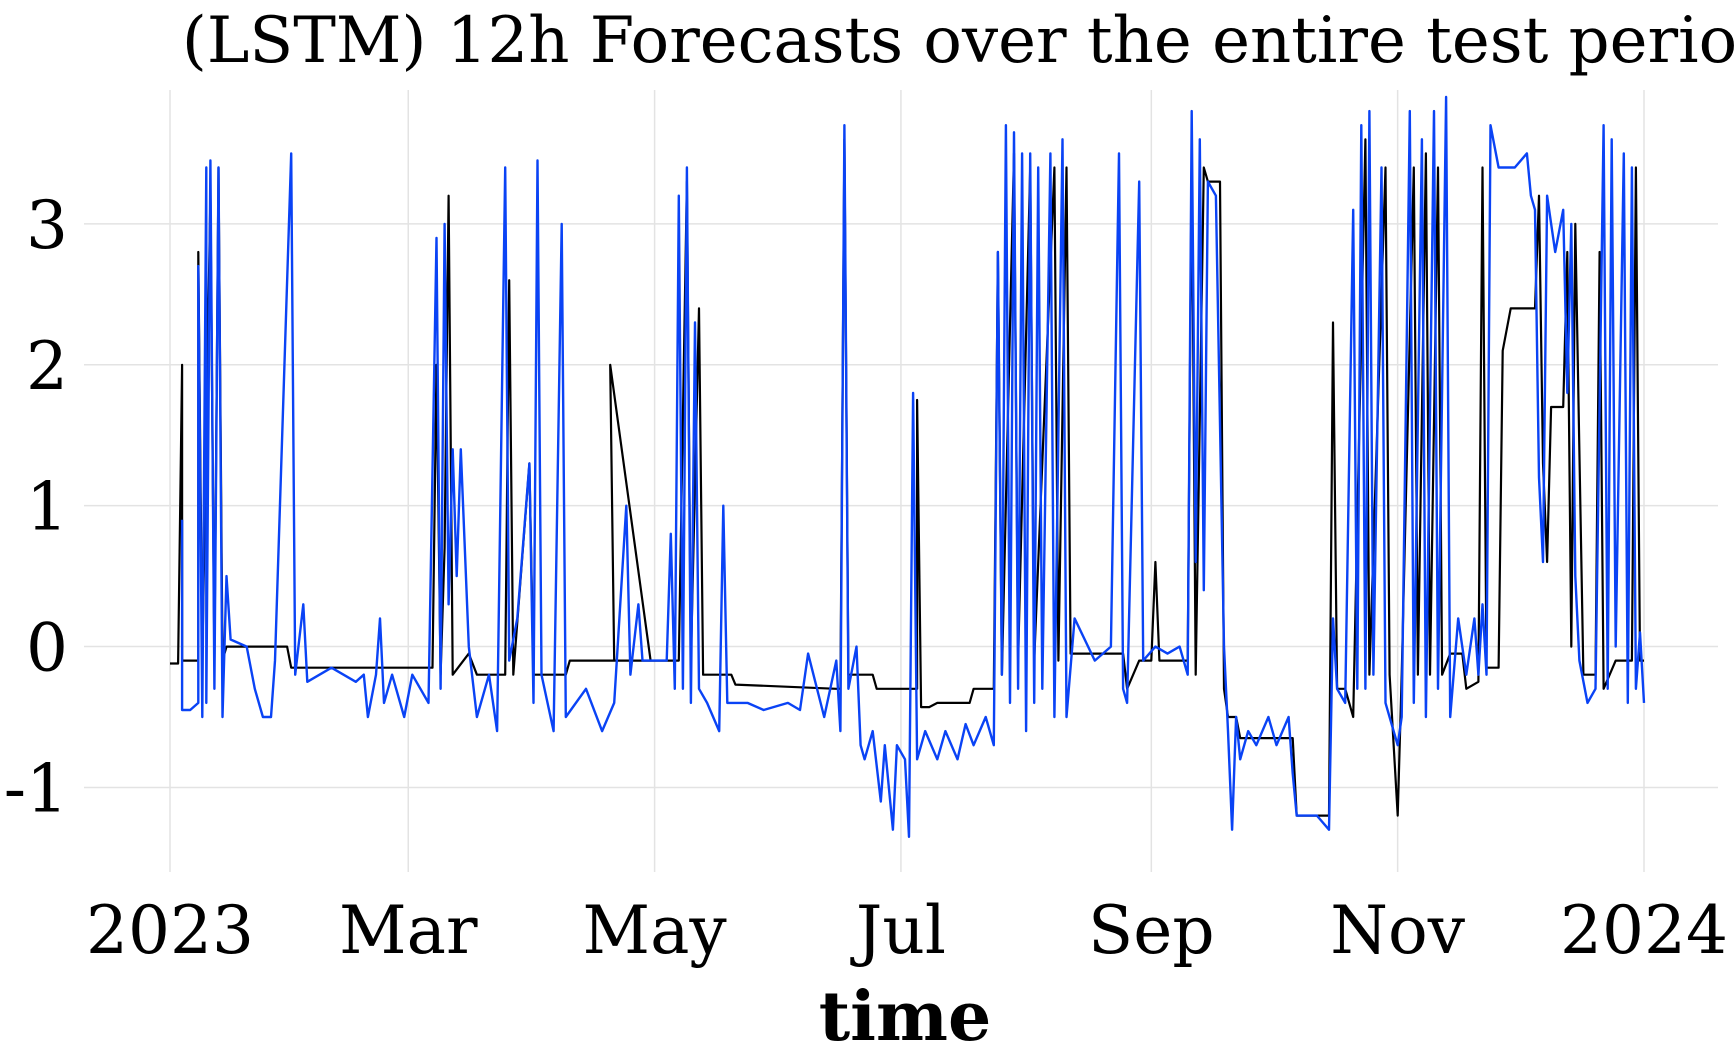 The width and height of the screenshot is (1736, 1057). What do you see at coordinates (1151, 930) in the screenshot?
I see `x-tick-label: Sep` at bounding box center [1151, 930].